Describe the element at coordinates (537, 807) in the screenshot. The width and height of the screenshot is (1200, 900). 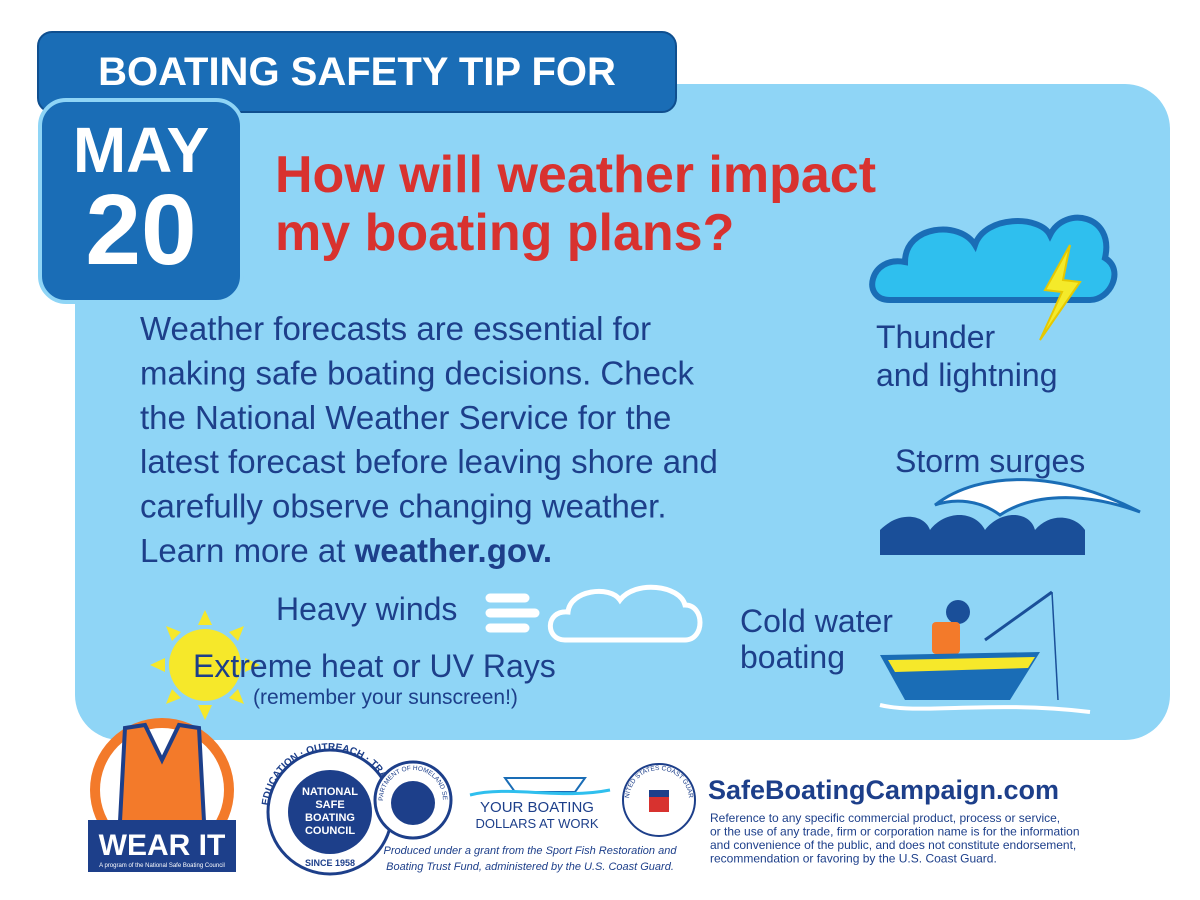
I see `dollars-text: YOUR BOATING` at that location.